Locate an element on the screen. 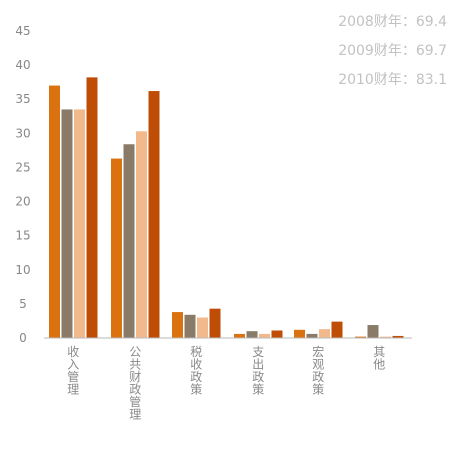 The image size is (455, 459). y-tick-label: 5 is located at coordinates (23, 304).